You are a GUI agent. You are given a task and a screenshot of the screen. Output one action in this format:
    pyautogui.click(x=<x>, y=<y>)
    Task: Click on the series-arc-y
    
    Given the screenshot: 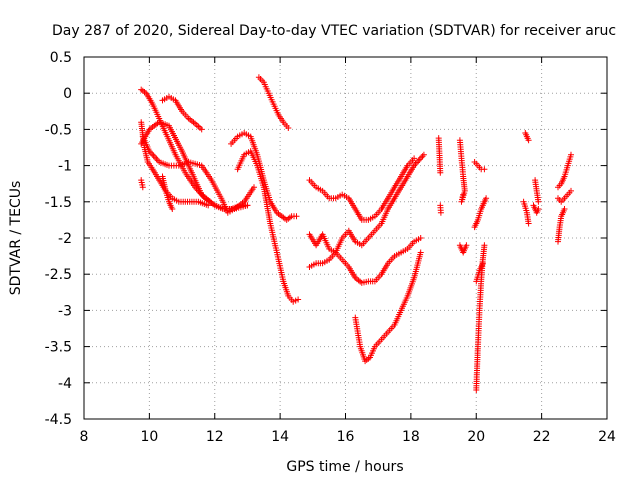 What is the action you would take?
    pyautogui.click(x=537, y=191)
    